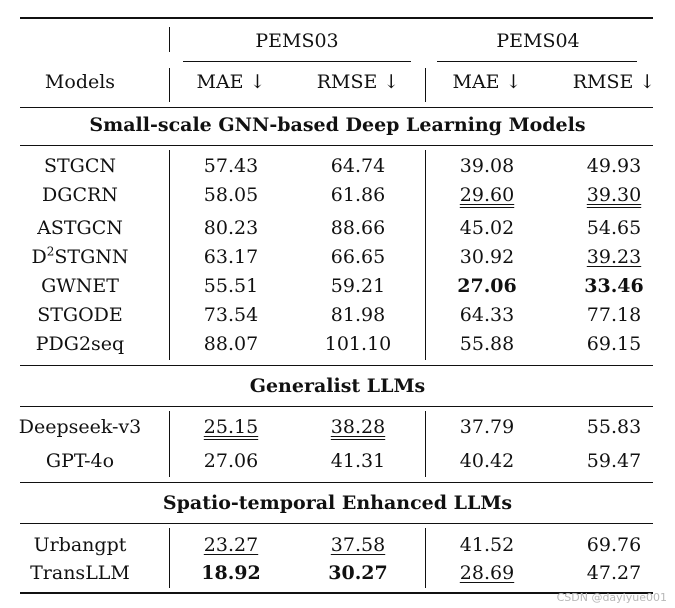  Describe the element at coordinates (231, 257) in the screenshot. I see `table-cell: 63.17` at that location.